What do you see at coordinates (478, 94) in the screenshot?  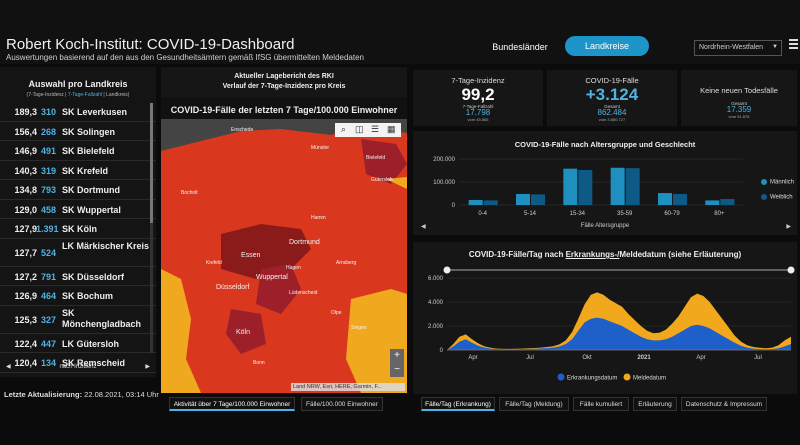 I see `kpi-incidence-value: 99,2` at bounding box center [478, 94].